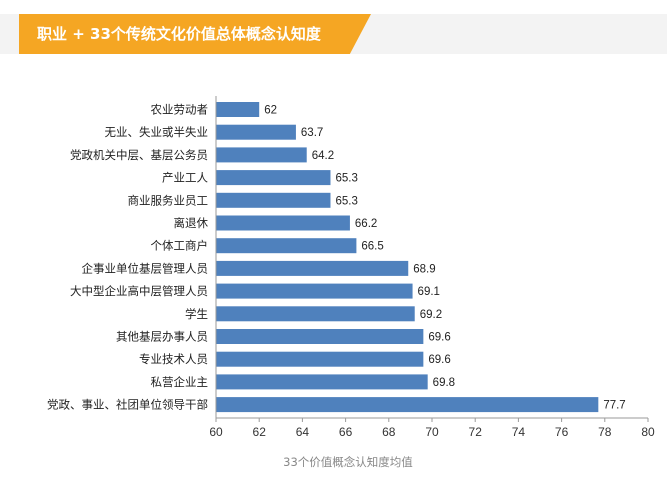  I want to click on category-label: 离退休, so click(191, 223).